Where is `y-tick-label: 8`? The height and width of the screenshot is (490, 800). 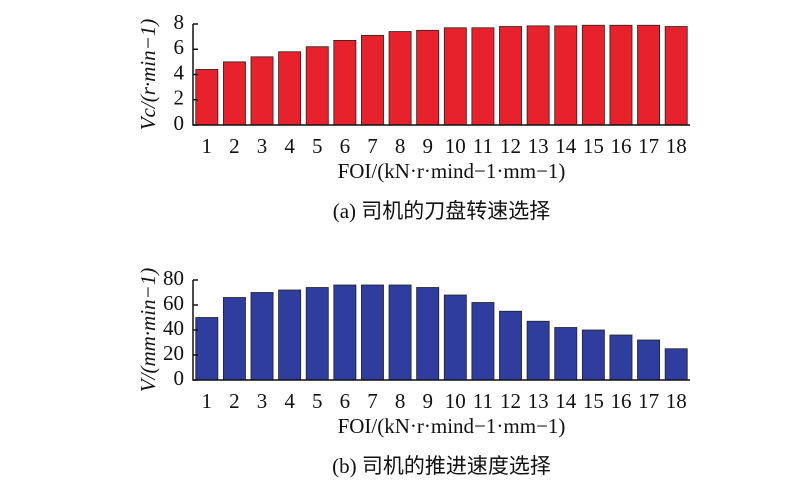 y-tick-label: 8 is located at coordinates (179, 22).